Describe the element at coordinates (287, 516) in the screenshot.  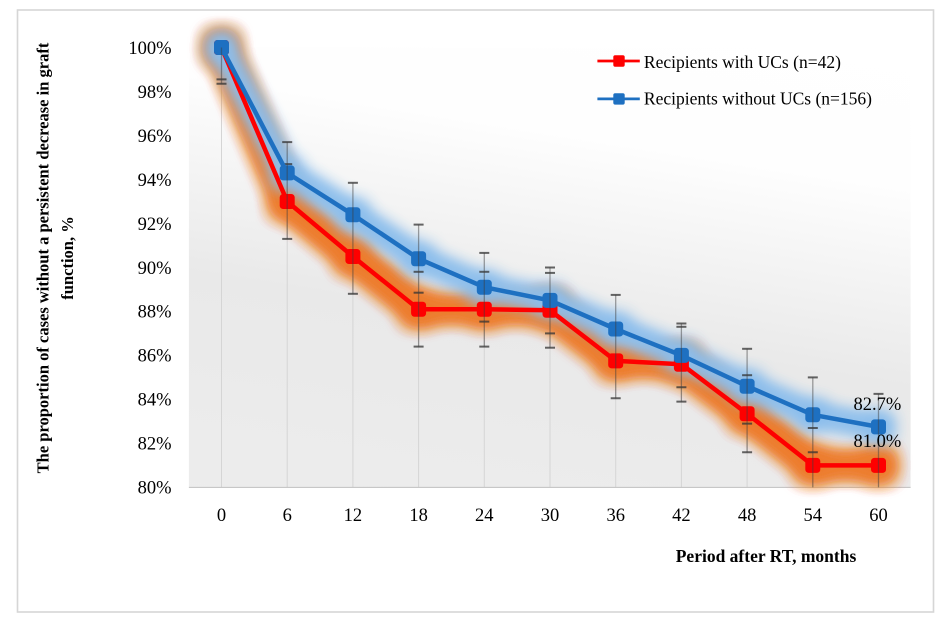
I see `svg-text: 6` at that location.